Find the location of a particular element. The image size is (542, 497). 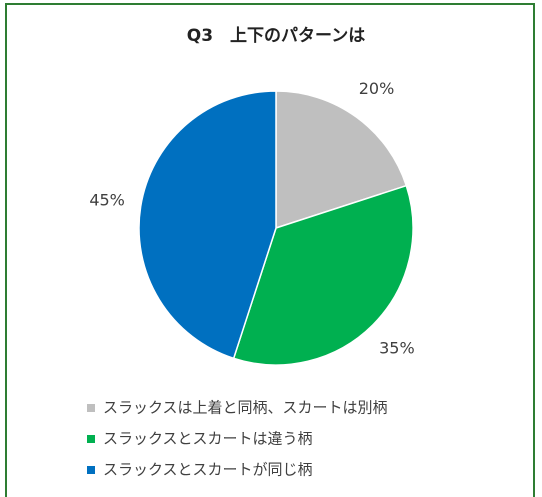

chart-title: Q3 上下のパターンは is located at coordinates (276, 36).